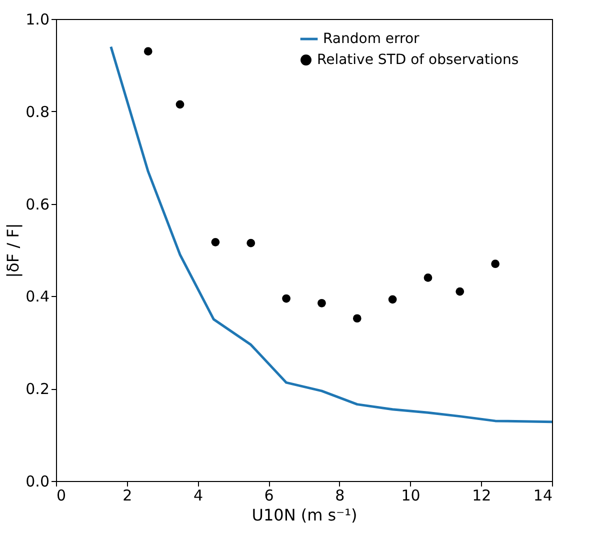 The image size is (604, 545). Describe the element at coordinates (305, 515) in the screenshot. I see `x-axis-title: U10N (m s⁻¹)` at that location.